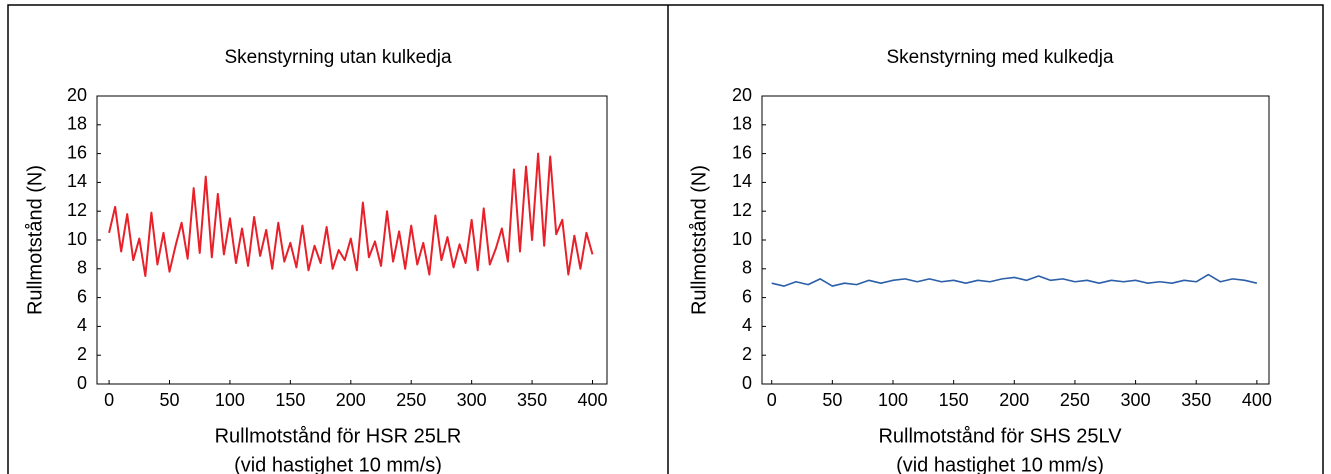  What do you see at coordinates (999, 57) in the screenshot?
I see `chart-title: Skenstyrning med kulkedja` at bounding box center [999, 57].